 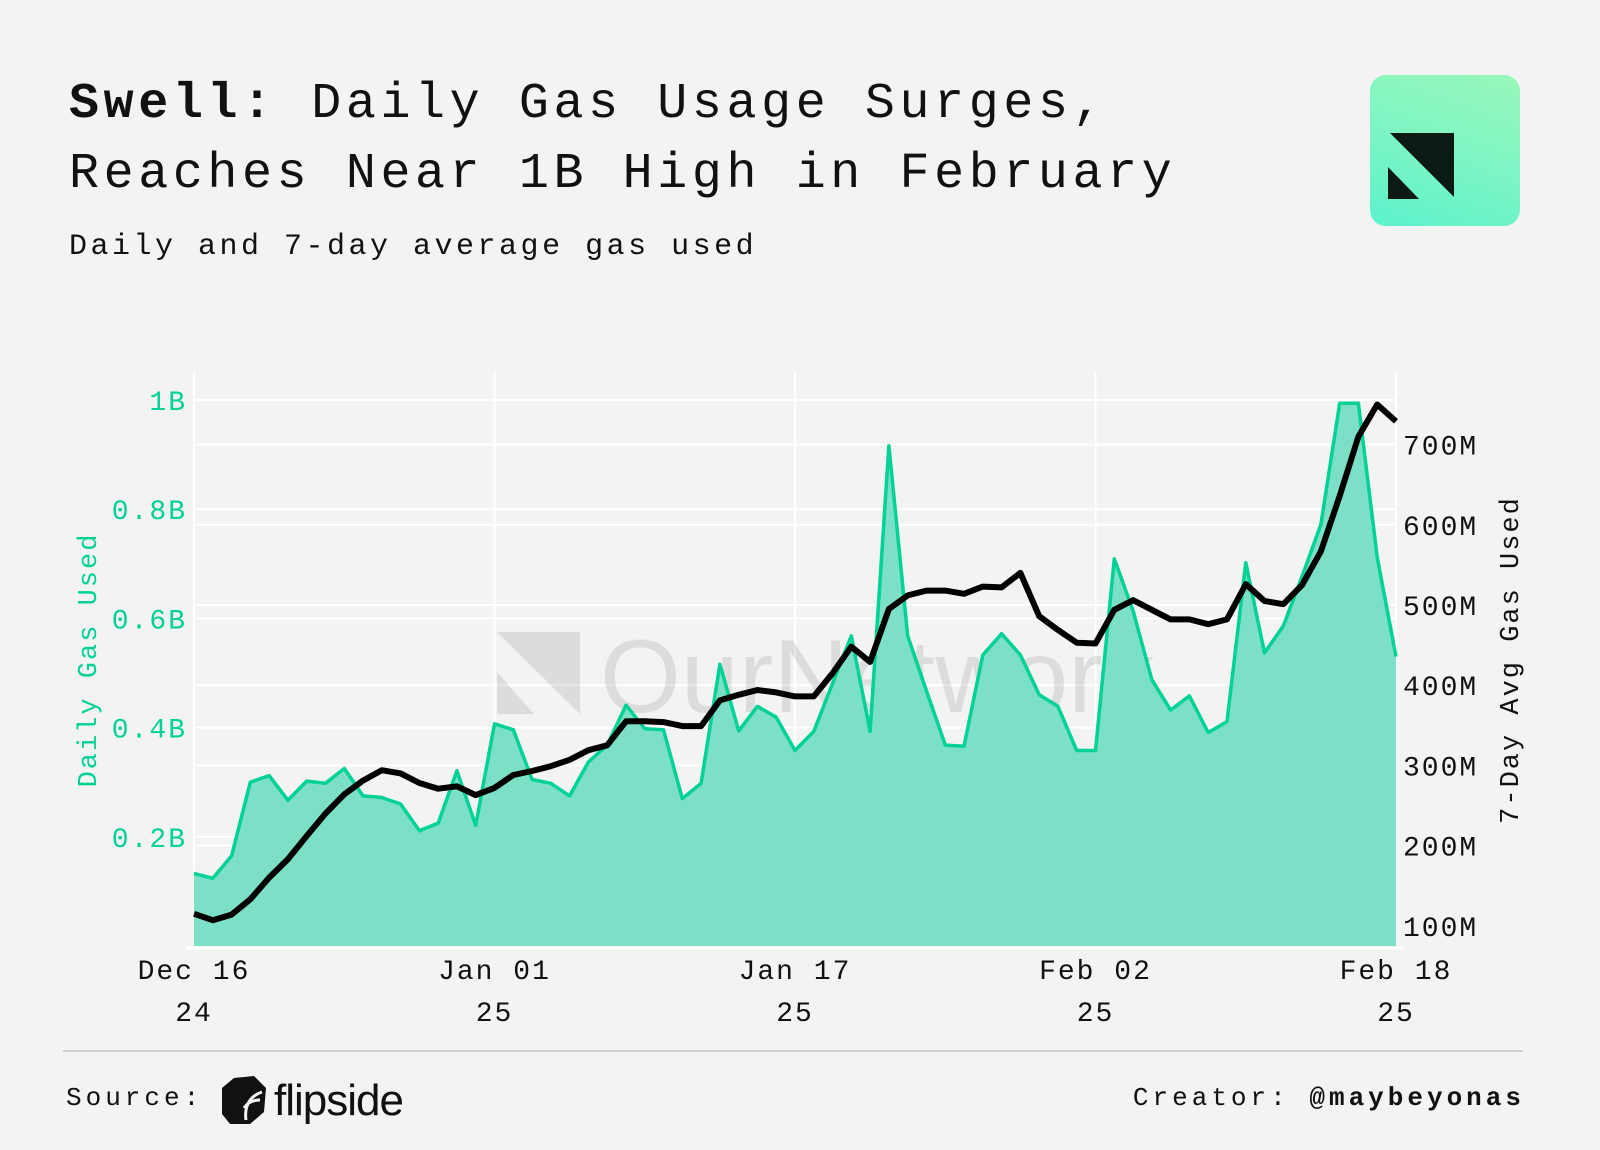 What do you see at coordinates (1440, 929) in the screenshot?
I see `y-right-tick-label: 100M` at bounding box center [1440, 929].